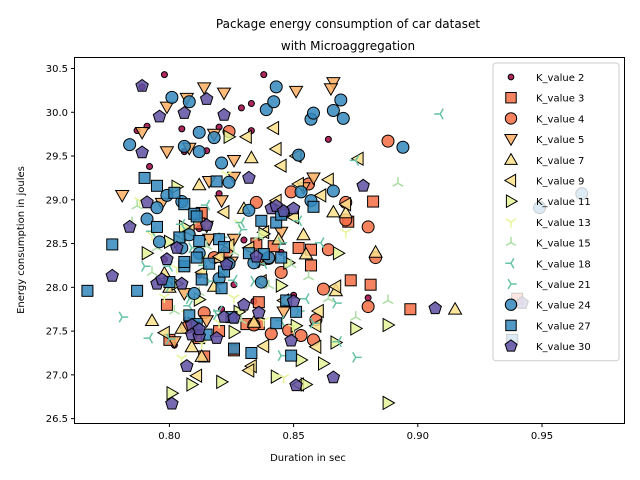  What do you see at coordinates (560, 78) in the screenshot?
I see `legend-label-k-value-2: K_value 2` at bounding box center [560, 78].